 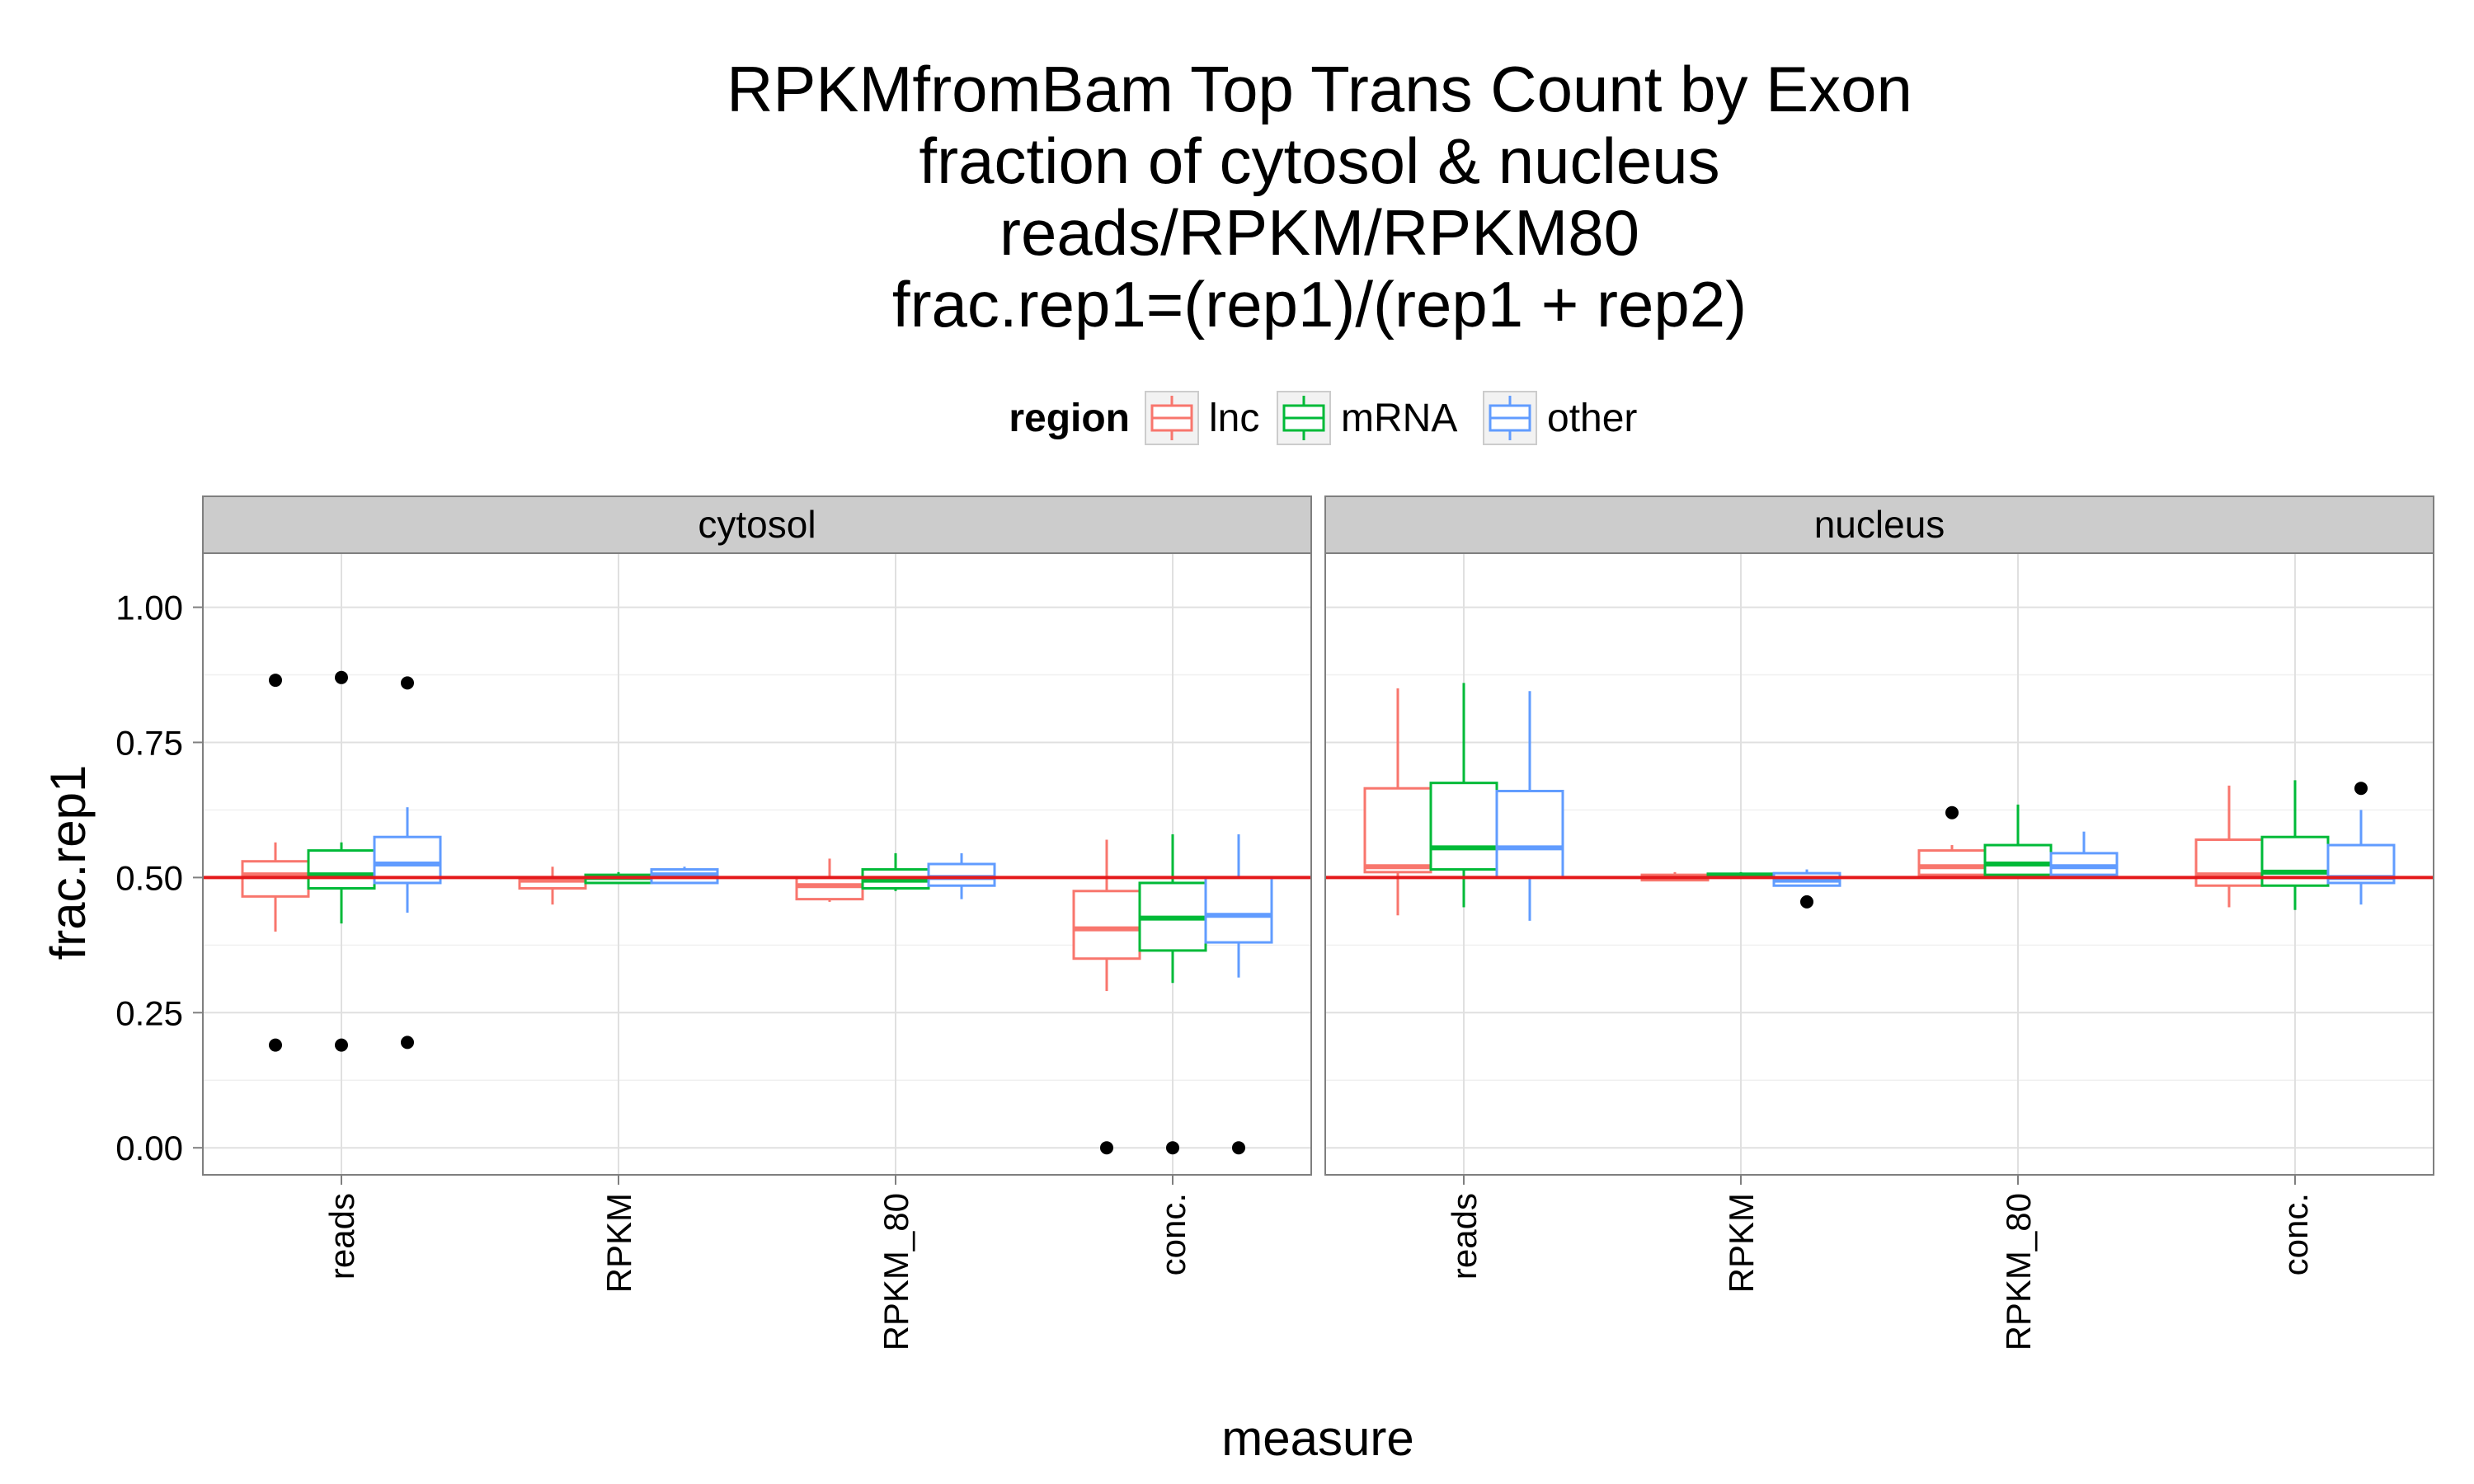 I want to click on legend-entry-mrna: mRNA, so click(x=1367, y=418).